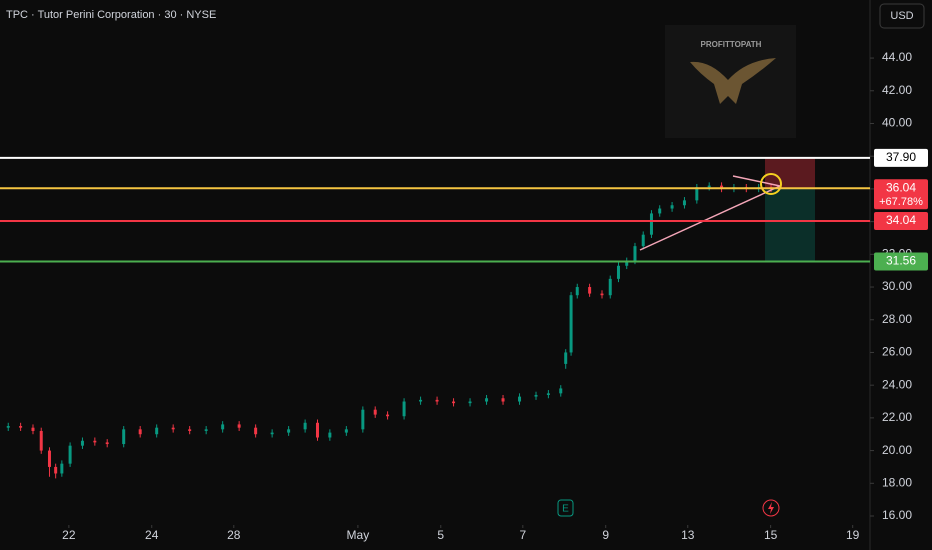  I want to click on x-tick-label: 19, so click(853, 535).